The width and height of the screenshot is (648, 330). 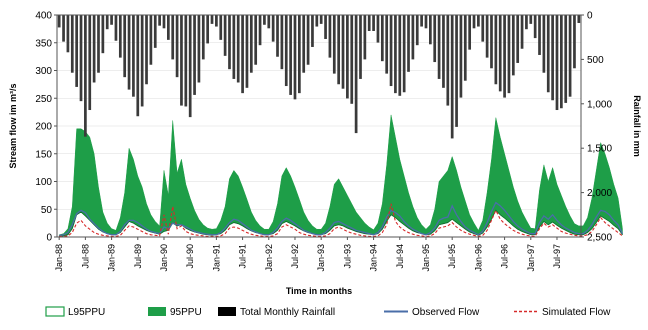 I want to click on legend-swatch-outline, so click(x=55, y=311).